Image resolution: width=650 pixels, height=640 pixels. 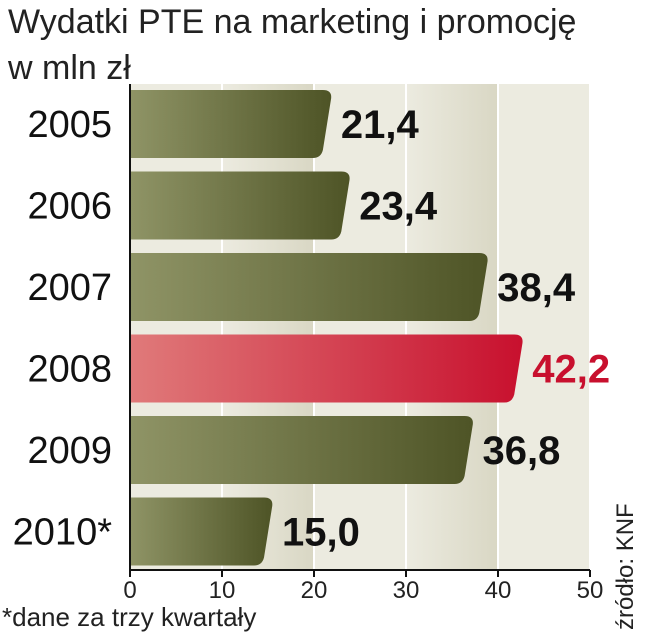 What do you see at coordinates (69, 207) in the screenshot?
I see `category-label: 2006` at bounding box center [69, 207].